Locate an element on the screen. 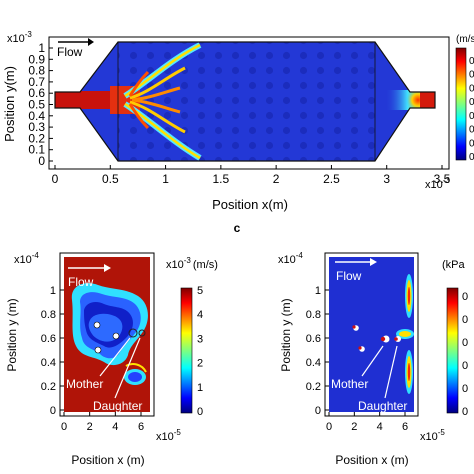  bl-velocity-field is located at coordinates (107, 334).